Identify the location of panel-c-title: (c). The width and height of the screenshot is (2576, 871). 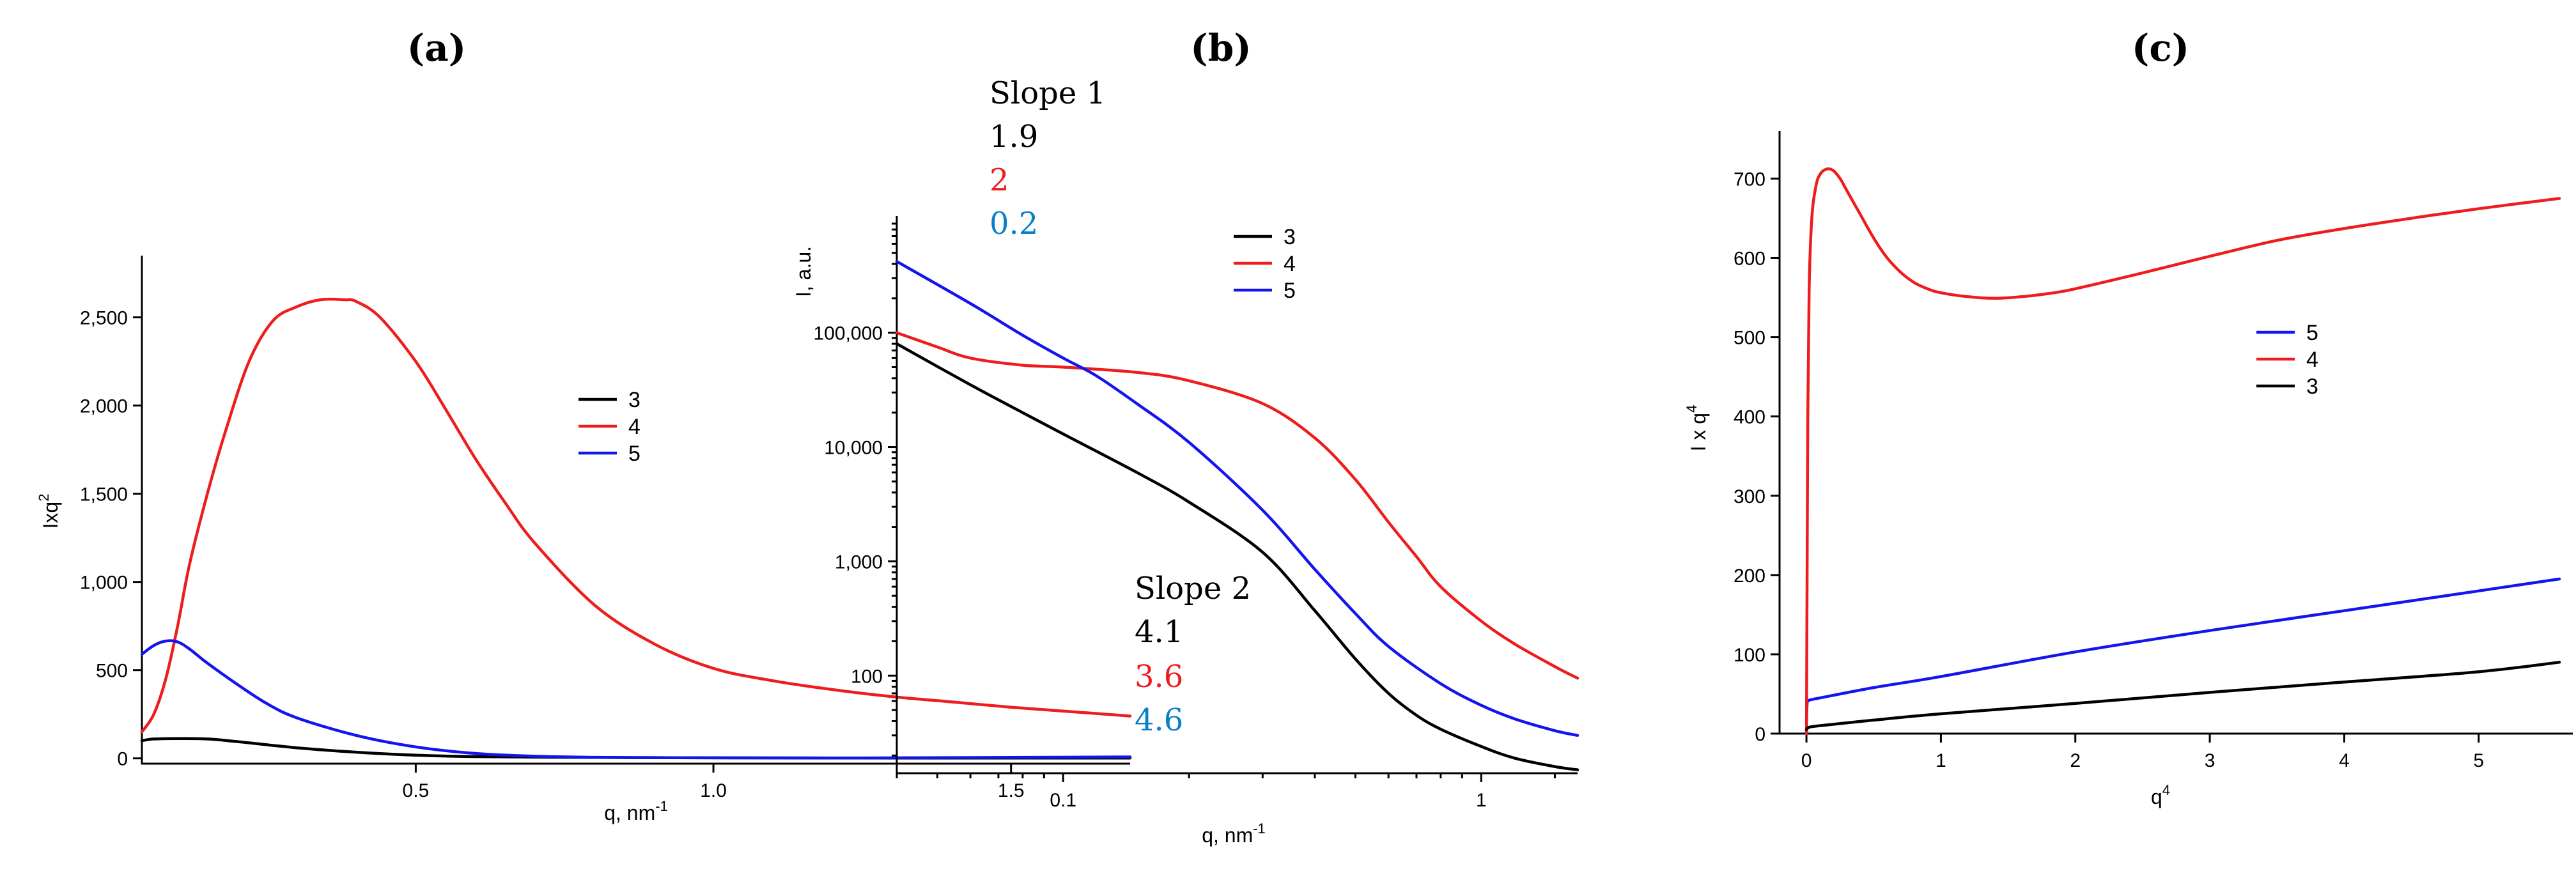
(2160, 48).